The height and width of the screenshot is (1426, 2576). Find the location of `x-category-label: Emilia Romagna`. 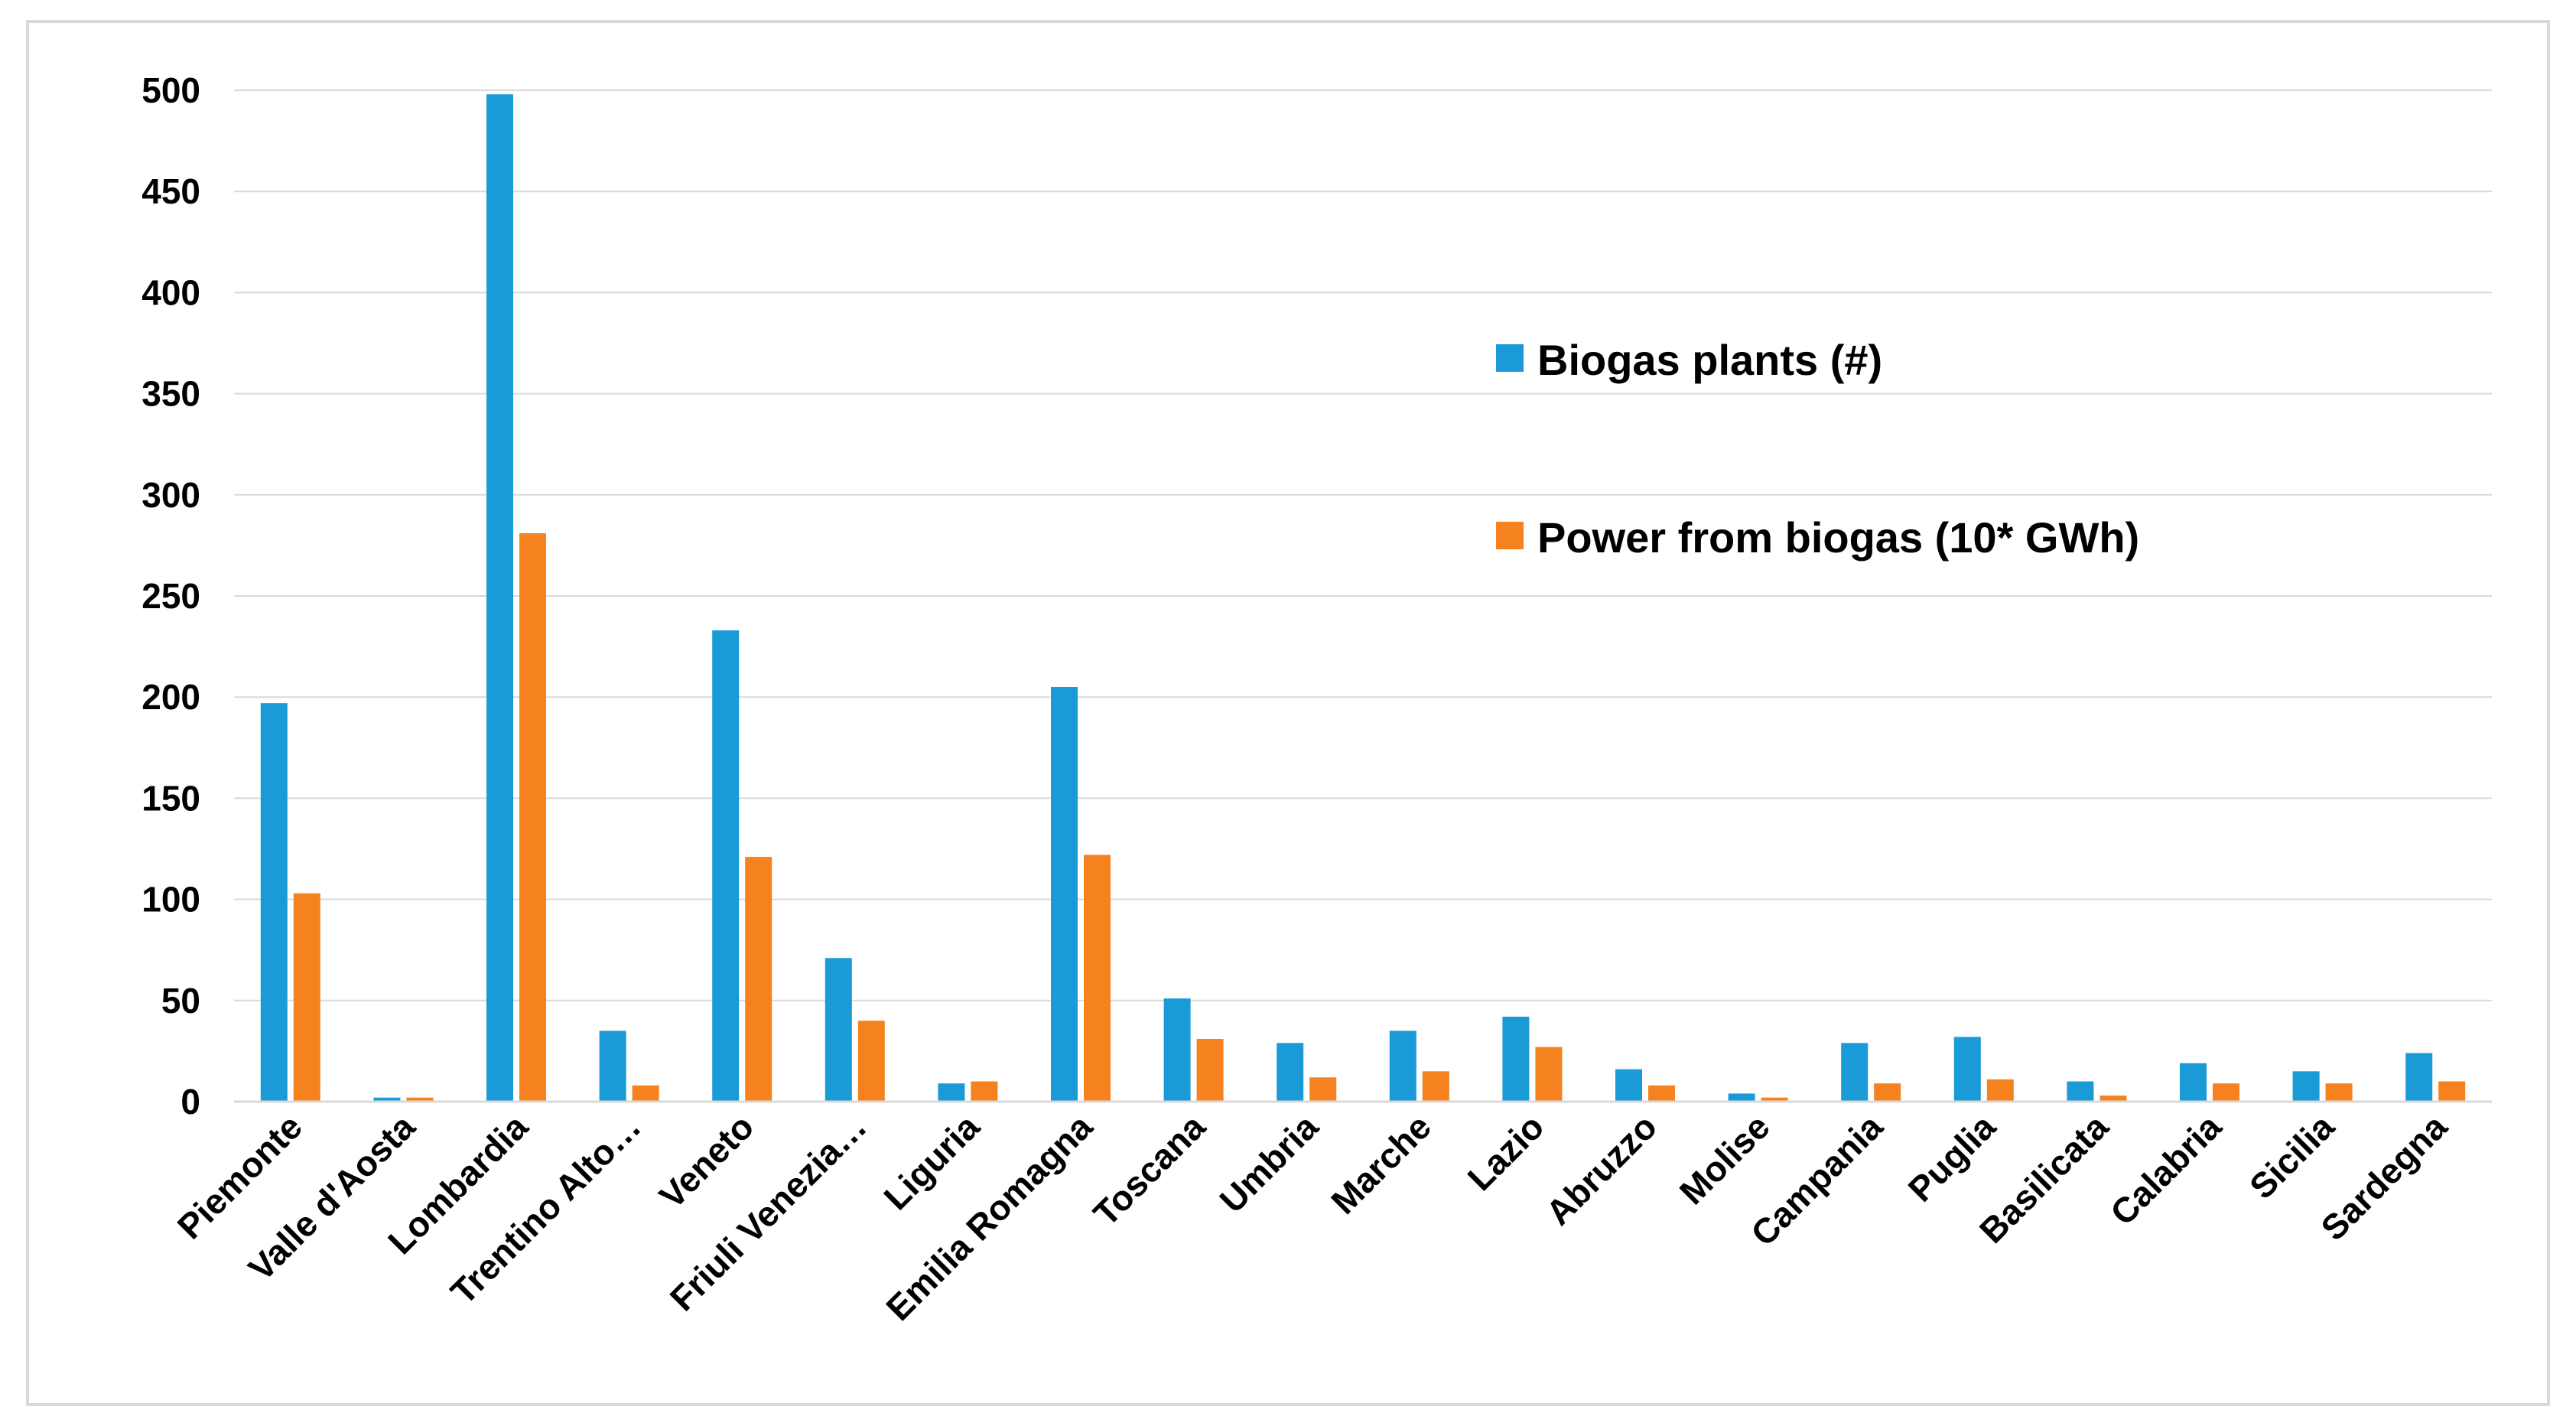

x-category-label: Emilia Romagna is located at coordinates (989, 1217).